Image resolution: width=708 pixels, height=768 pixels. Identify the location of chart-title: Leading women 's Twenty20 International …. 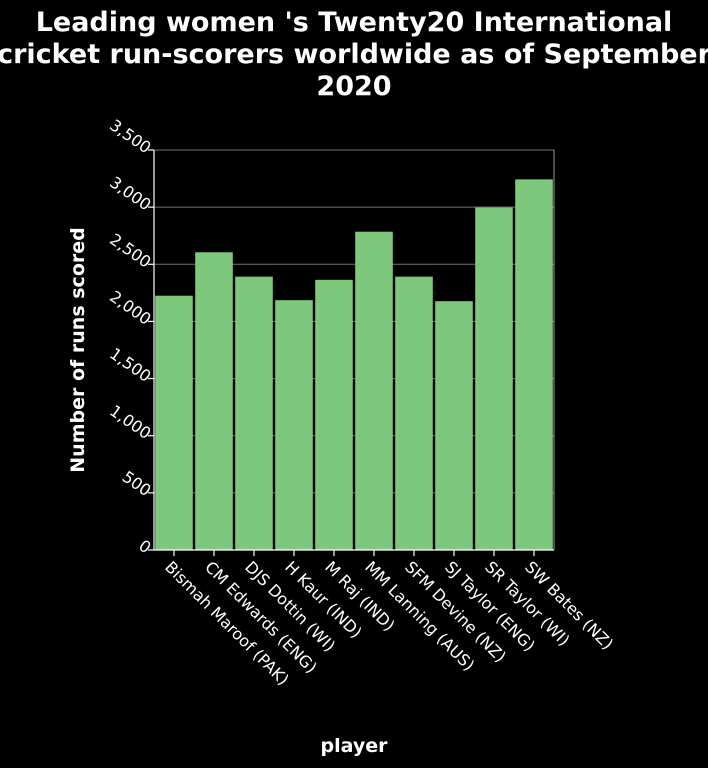
(354, 54).